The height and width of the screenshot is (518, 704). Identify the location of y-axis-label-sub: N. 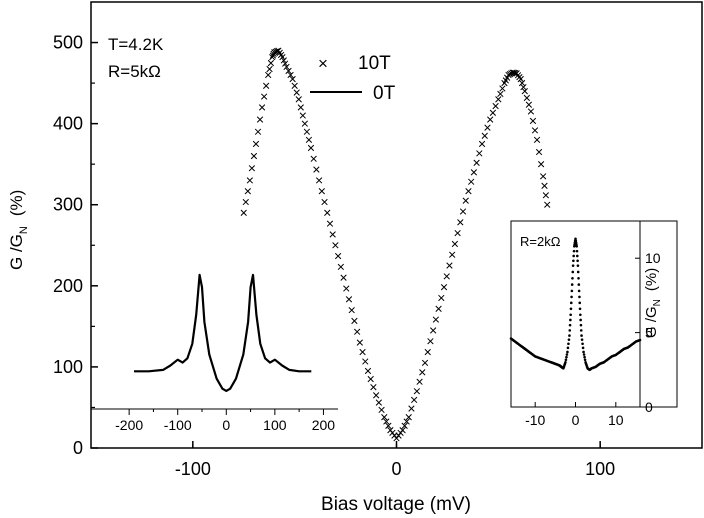
(24, 230).